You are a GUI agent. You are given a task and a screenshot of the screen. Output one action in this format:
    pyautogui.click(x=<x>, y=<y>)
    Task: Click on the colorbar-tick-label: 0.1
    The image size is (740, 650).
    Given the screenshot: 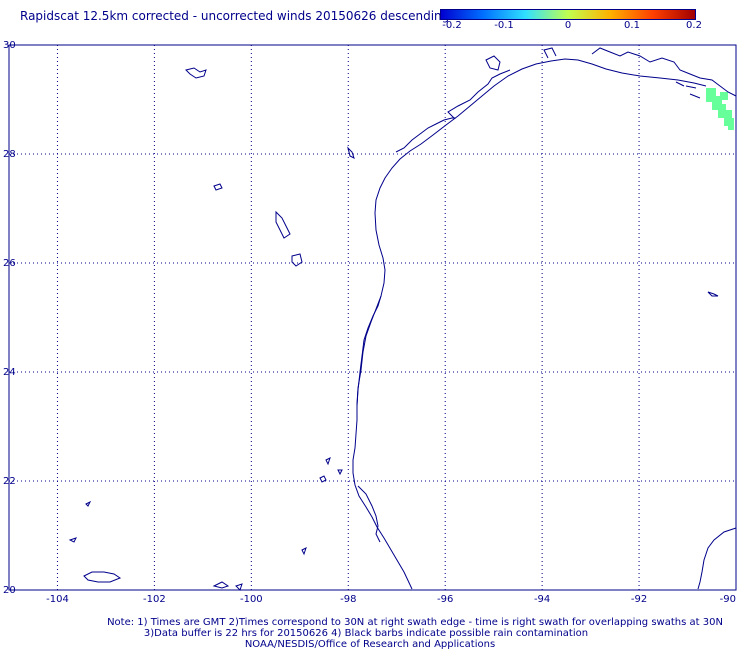 What is the action you would take?
    pyautogui.click(x=632, y=25)
    